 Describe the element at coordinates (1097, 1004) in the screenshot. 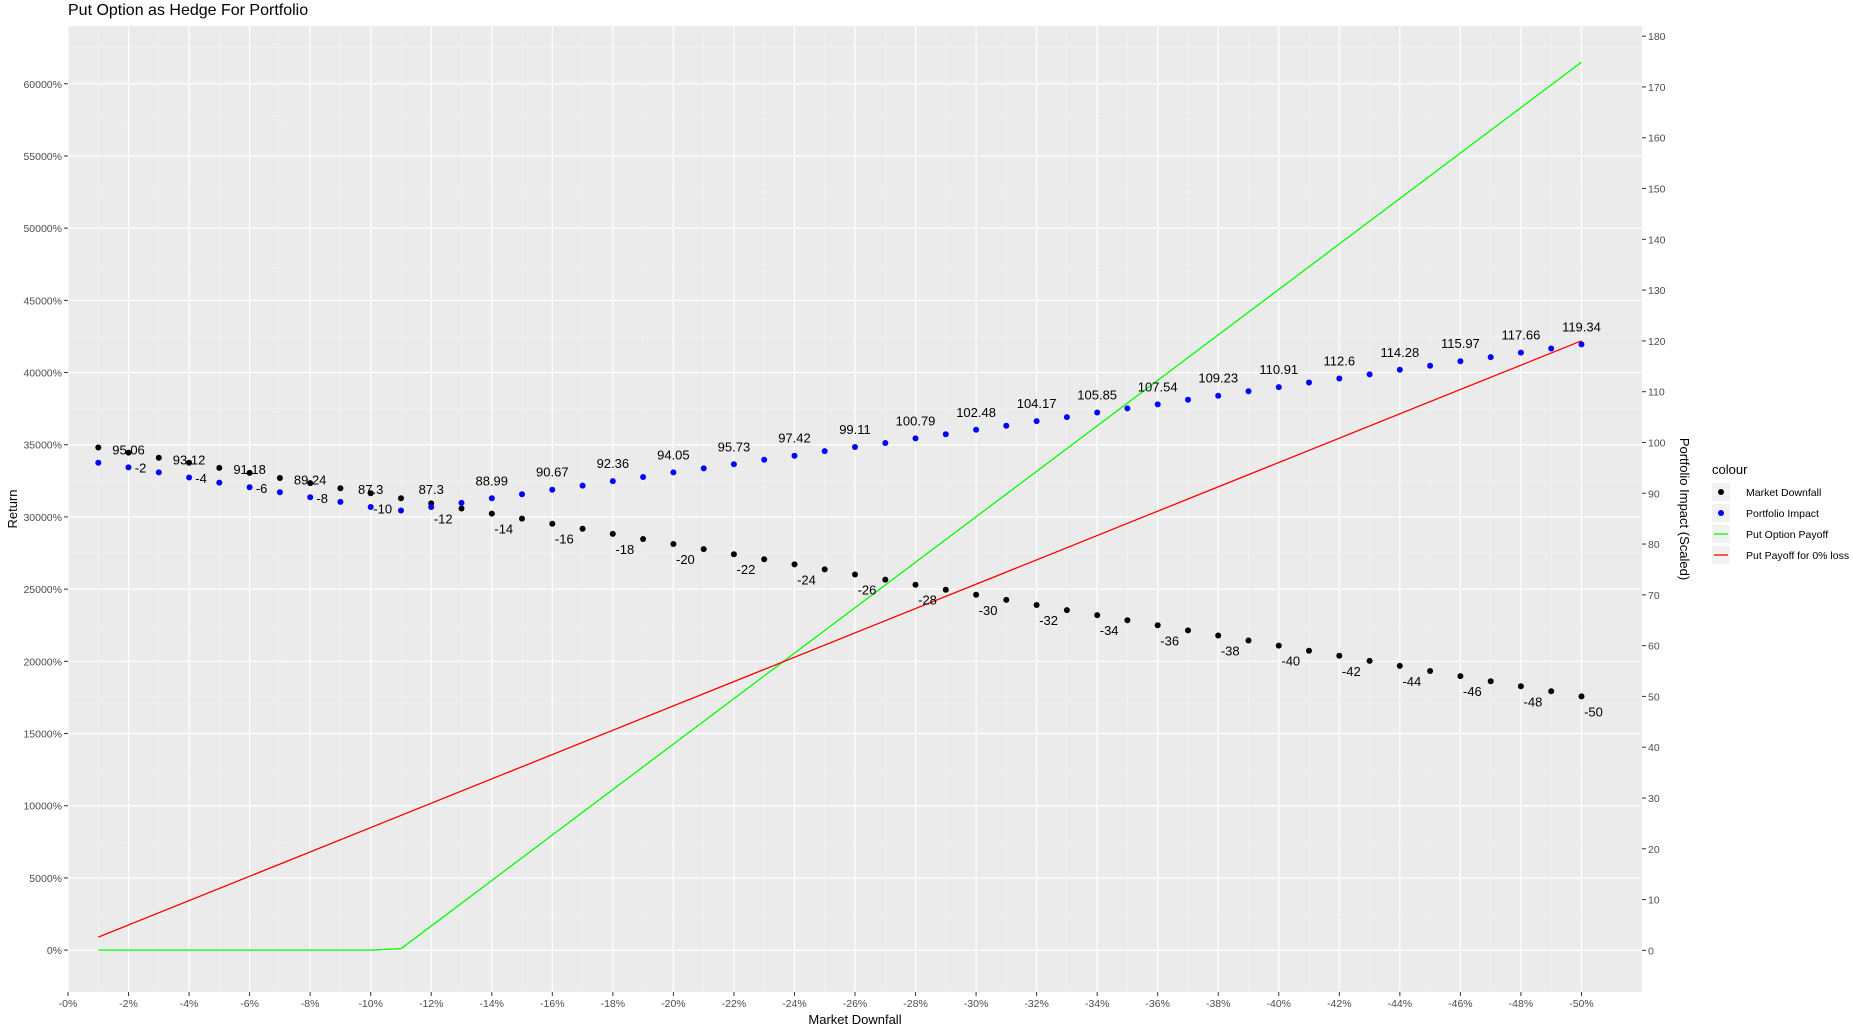

I see `x-tick-label: -34%` at that location.